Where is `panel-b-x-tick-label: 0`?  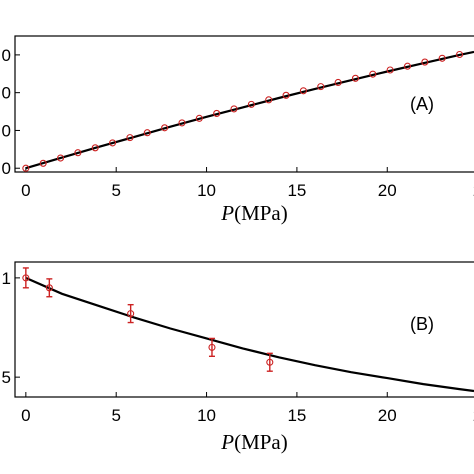
panel-b-x-tick-label: 0 is located at coordinates (25, 415).